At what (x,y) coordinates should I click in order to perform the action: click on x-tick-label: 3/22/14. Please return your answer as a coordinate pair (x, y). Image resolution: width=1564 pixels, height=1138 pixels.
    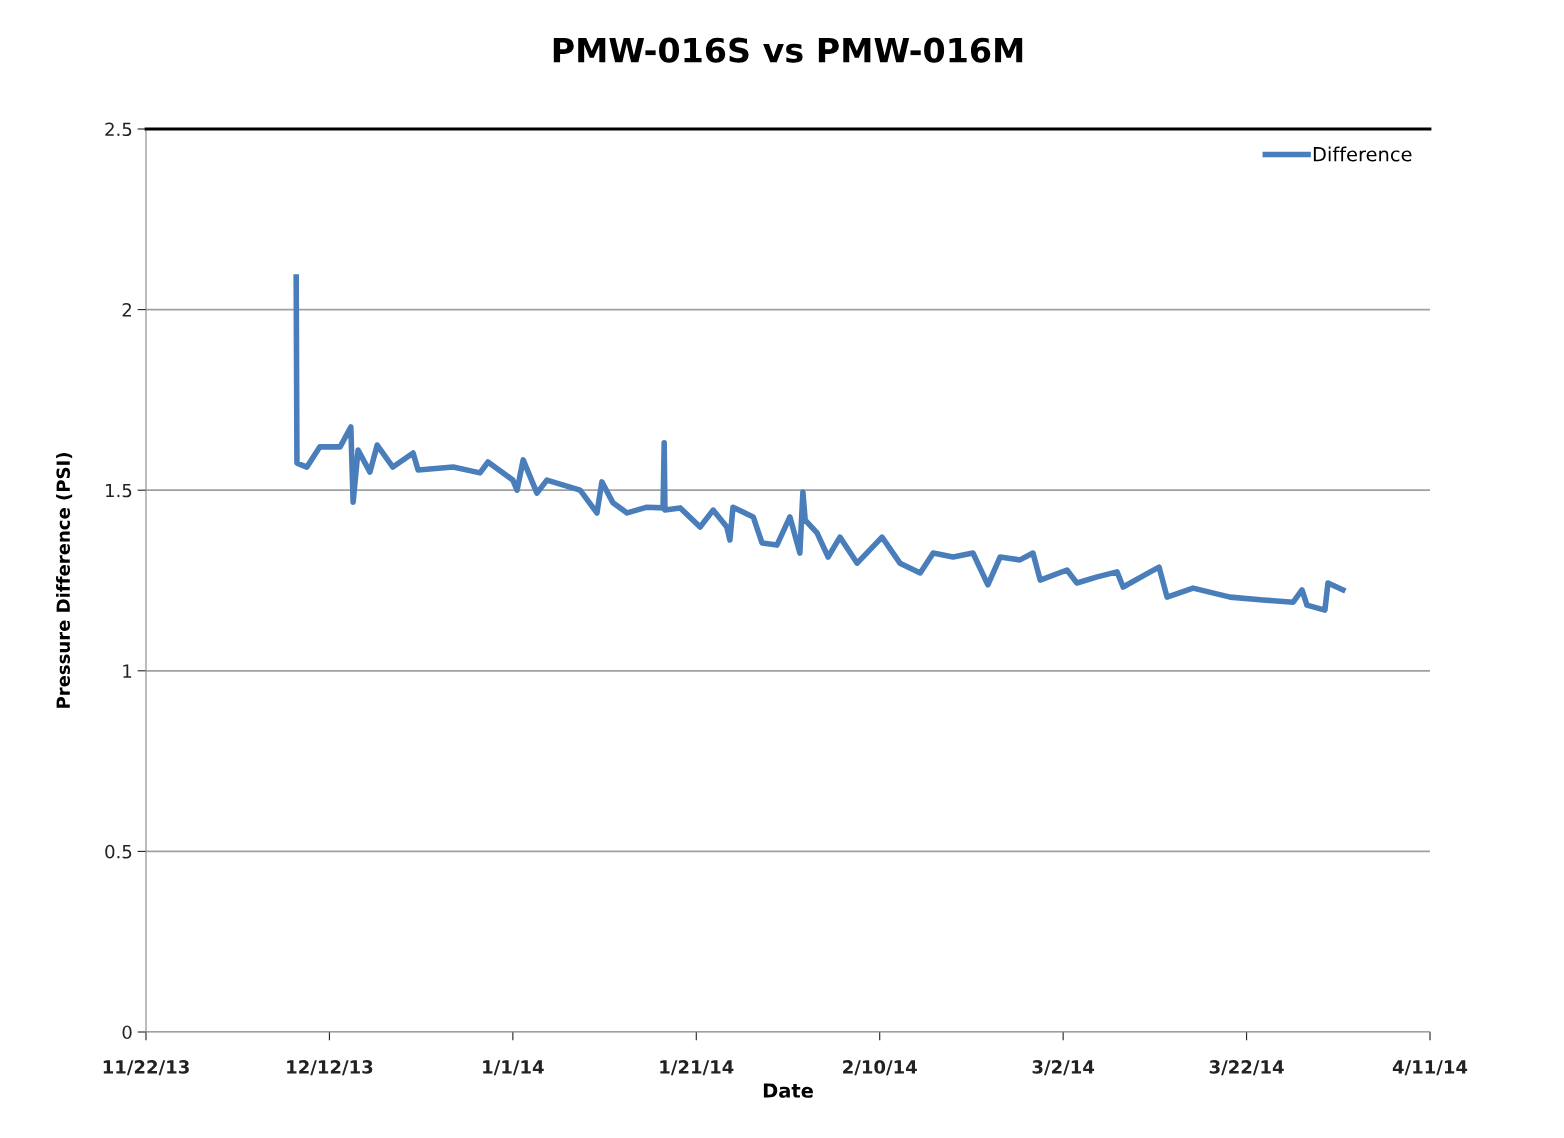
    Looking at the image, I should click on (1246, 1068).